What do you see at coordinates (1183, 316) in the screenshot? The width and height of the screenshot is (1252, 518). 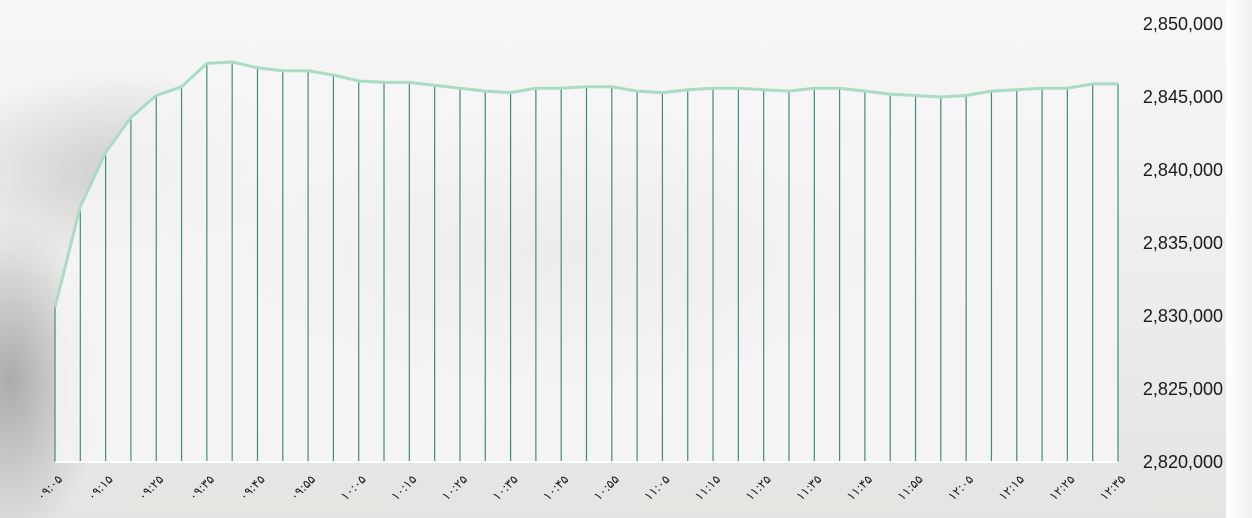 I see `y-tick-label: 2,830,000` at bounding box center [1183, 316].